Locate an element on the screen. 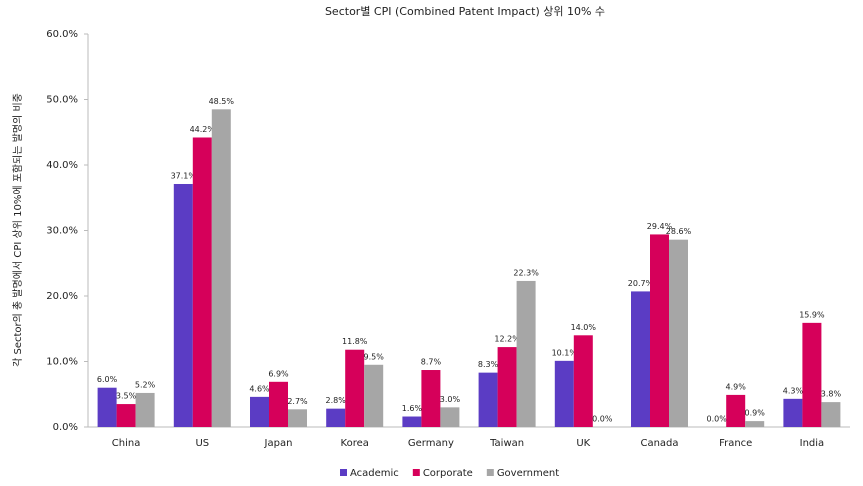 The image size is (863, 486). value-label: 15.9% is located at coordinates (812, 314).